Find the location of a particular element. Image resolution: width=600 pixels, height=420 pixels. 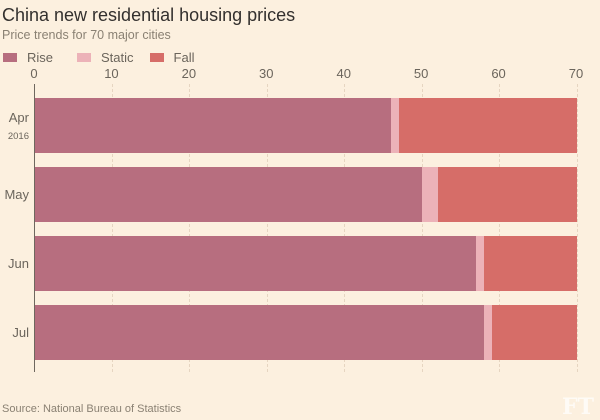

legend-item-static: Static is located at coordinates (105, 57).